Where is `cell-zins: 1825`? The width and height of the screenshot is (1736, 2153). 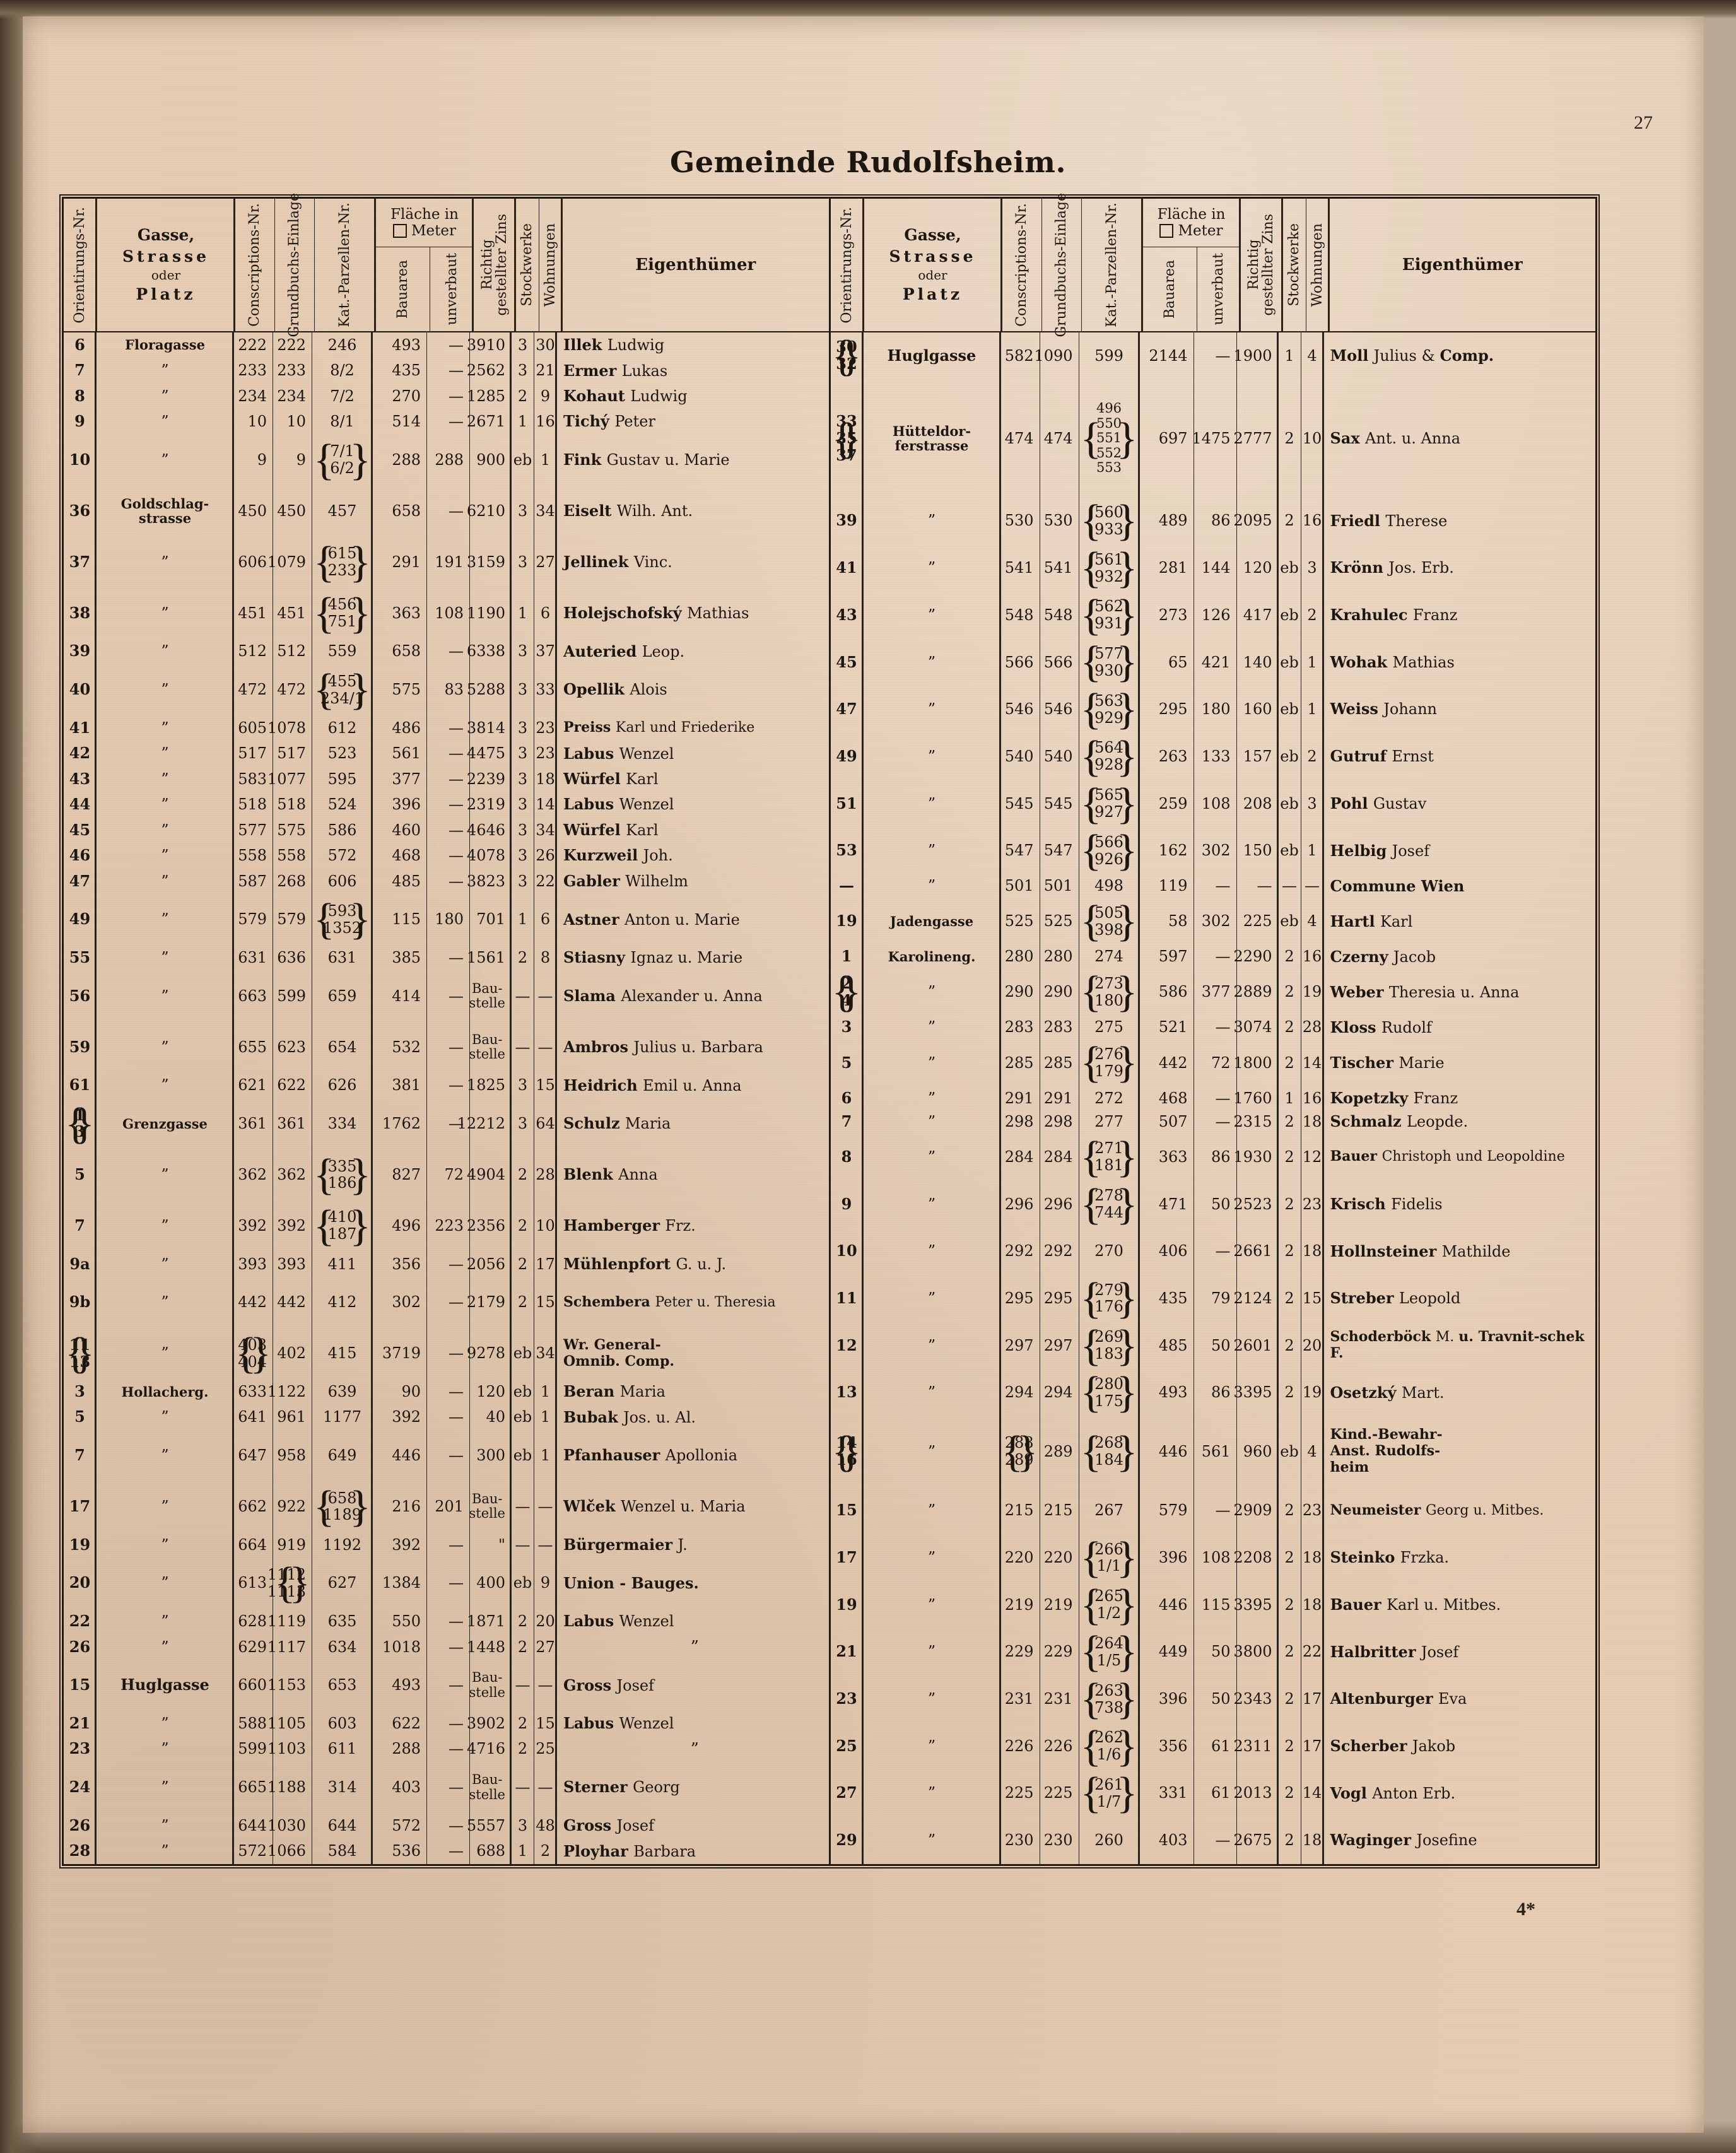 cell-zins: 1825 is located at coordinates (485, 1085).